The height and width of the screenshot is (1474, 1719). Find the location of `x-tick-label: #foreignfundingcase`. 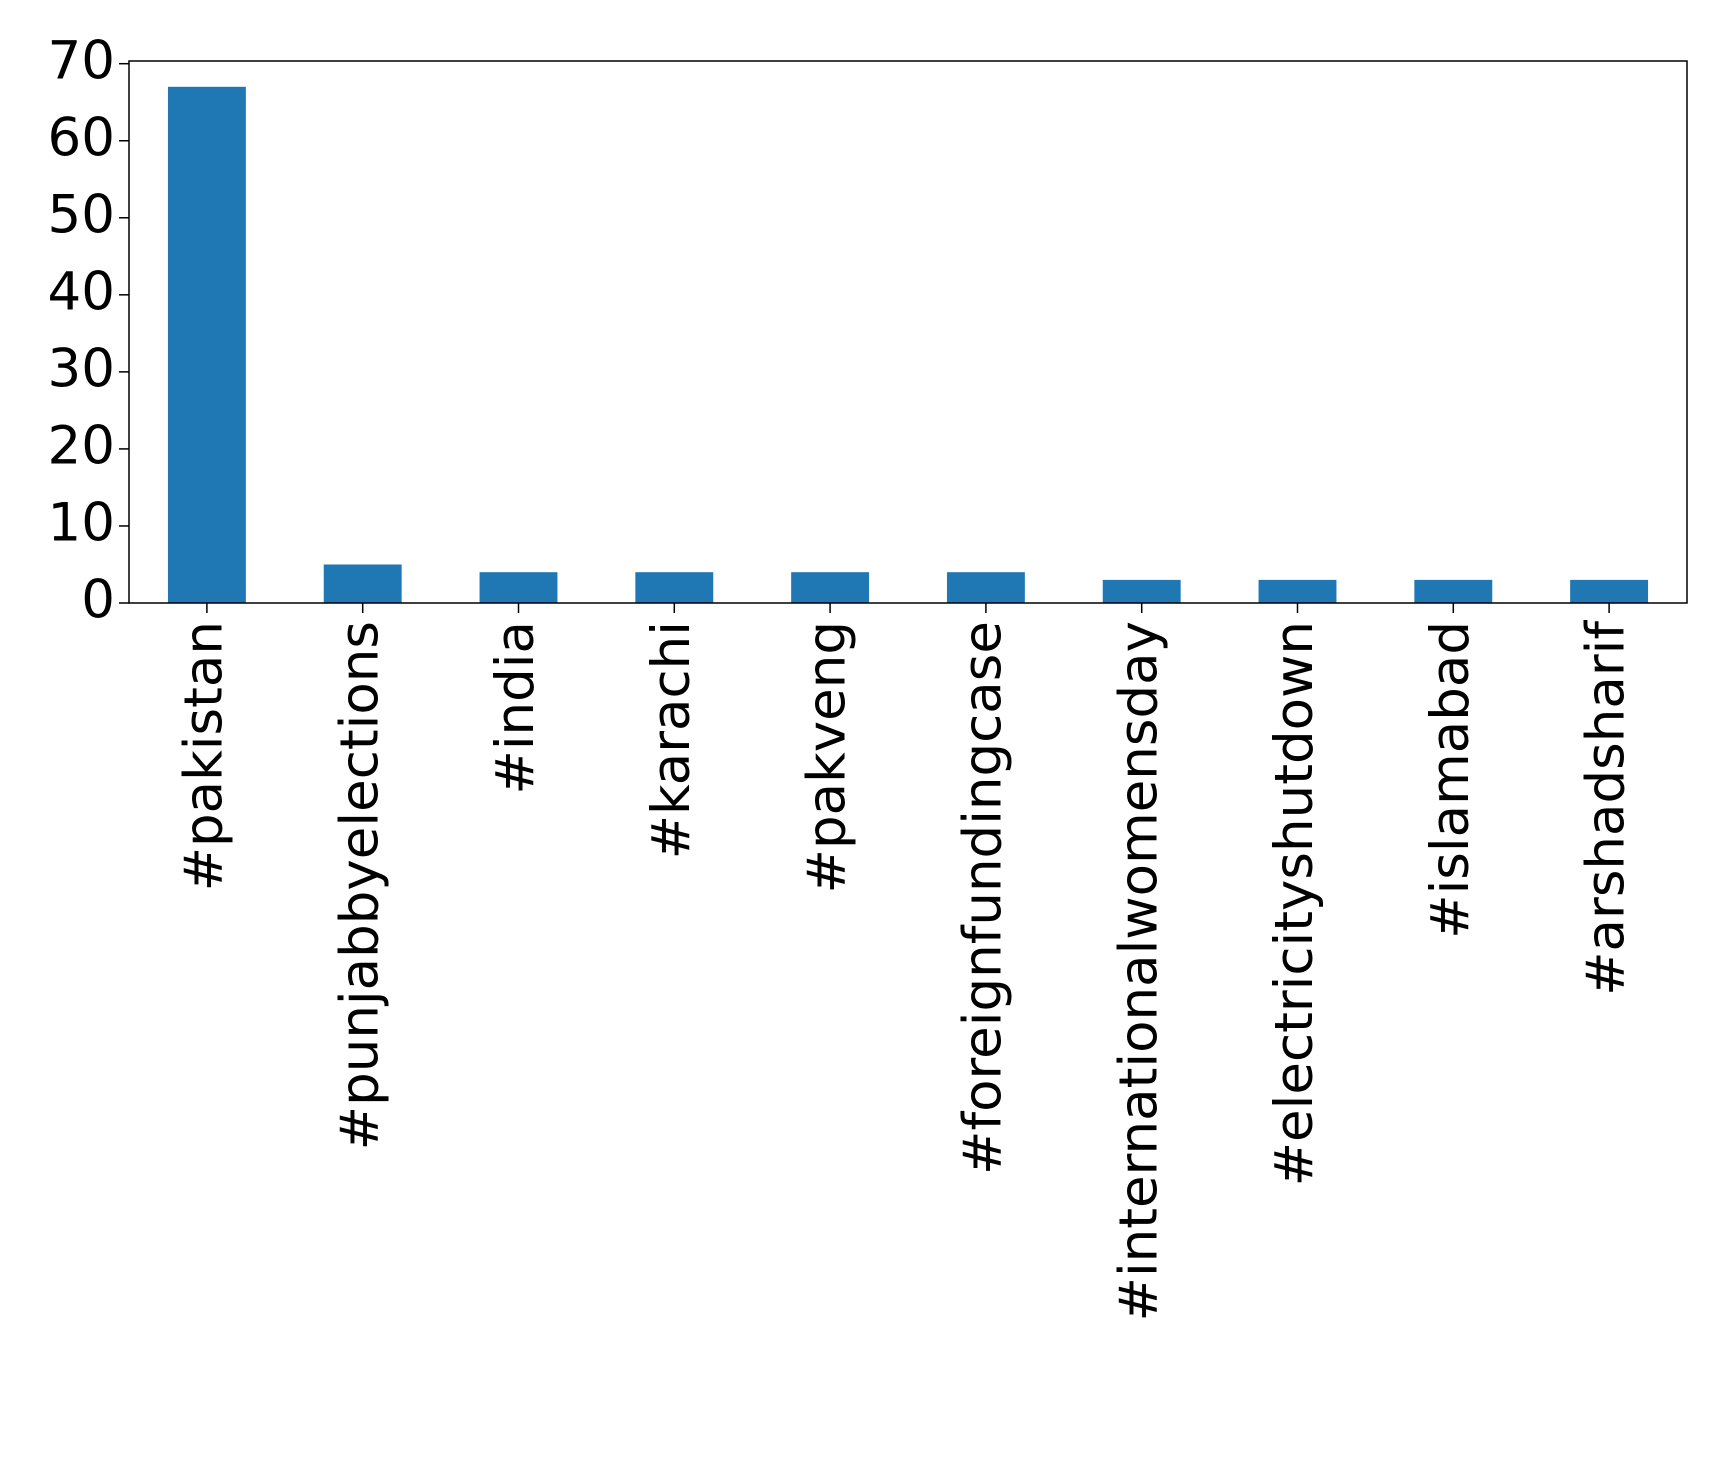

x-tick-label: #foreignfundingcase is located at coordinates (983, 898).